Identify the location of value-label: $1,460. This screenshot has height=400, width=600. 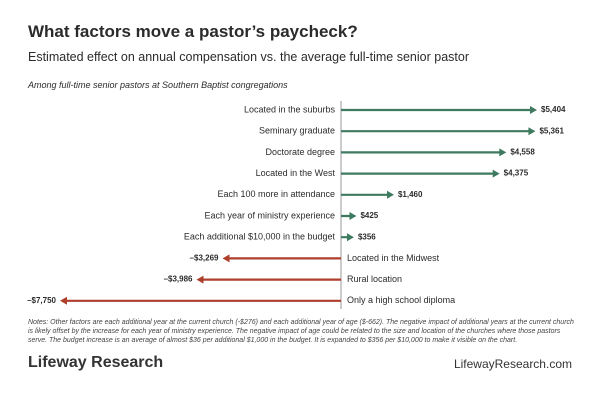
(410, 194).